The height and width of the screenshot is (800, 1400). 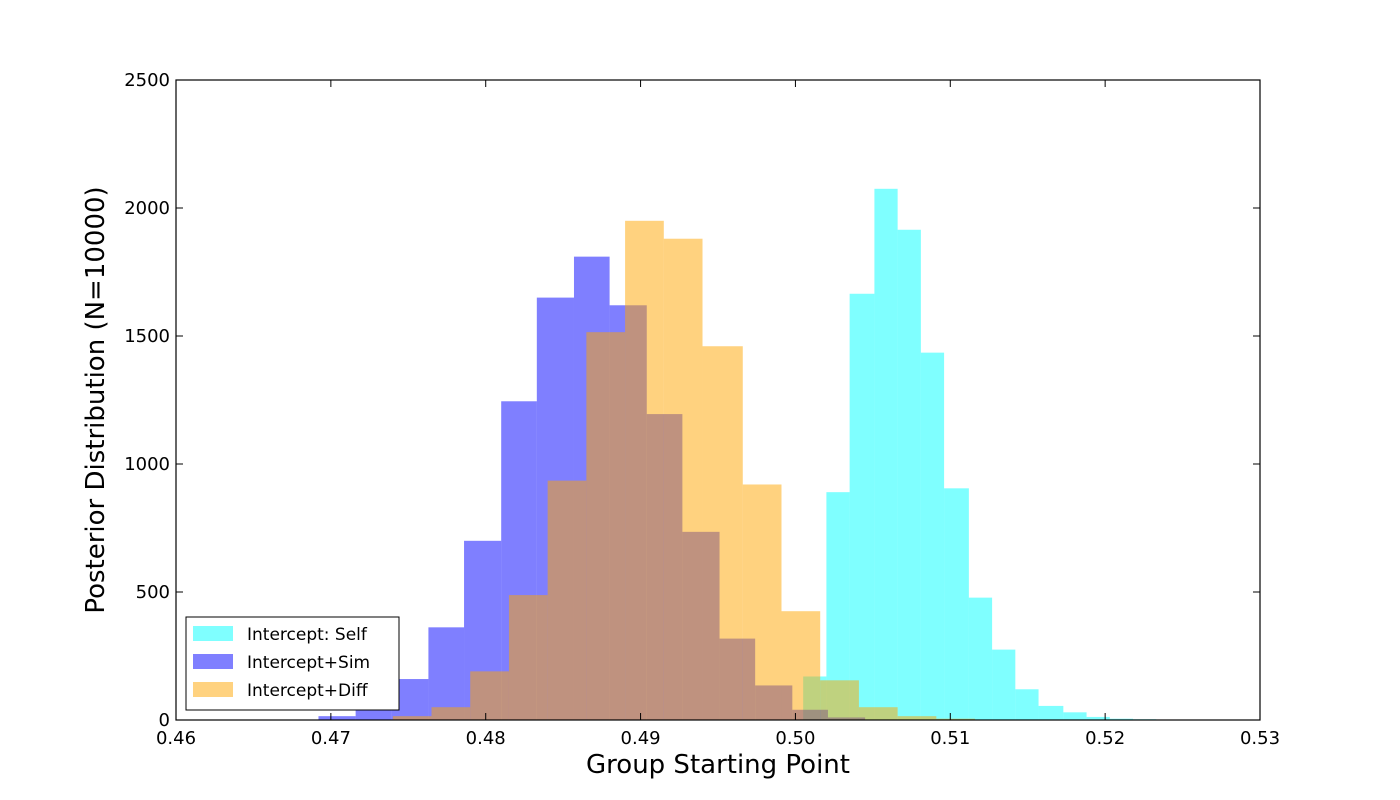 What do you see at coordinates (176, 738) in the screenshot?
I see `x-tick-label: 0.46` at bounding box center [176, 738].